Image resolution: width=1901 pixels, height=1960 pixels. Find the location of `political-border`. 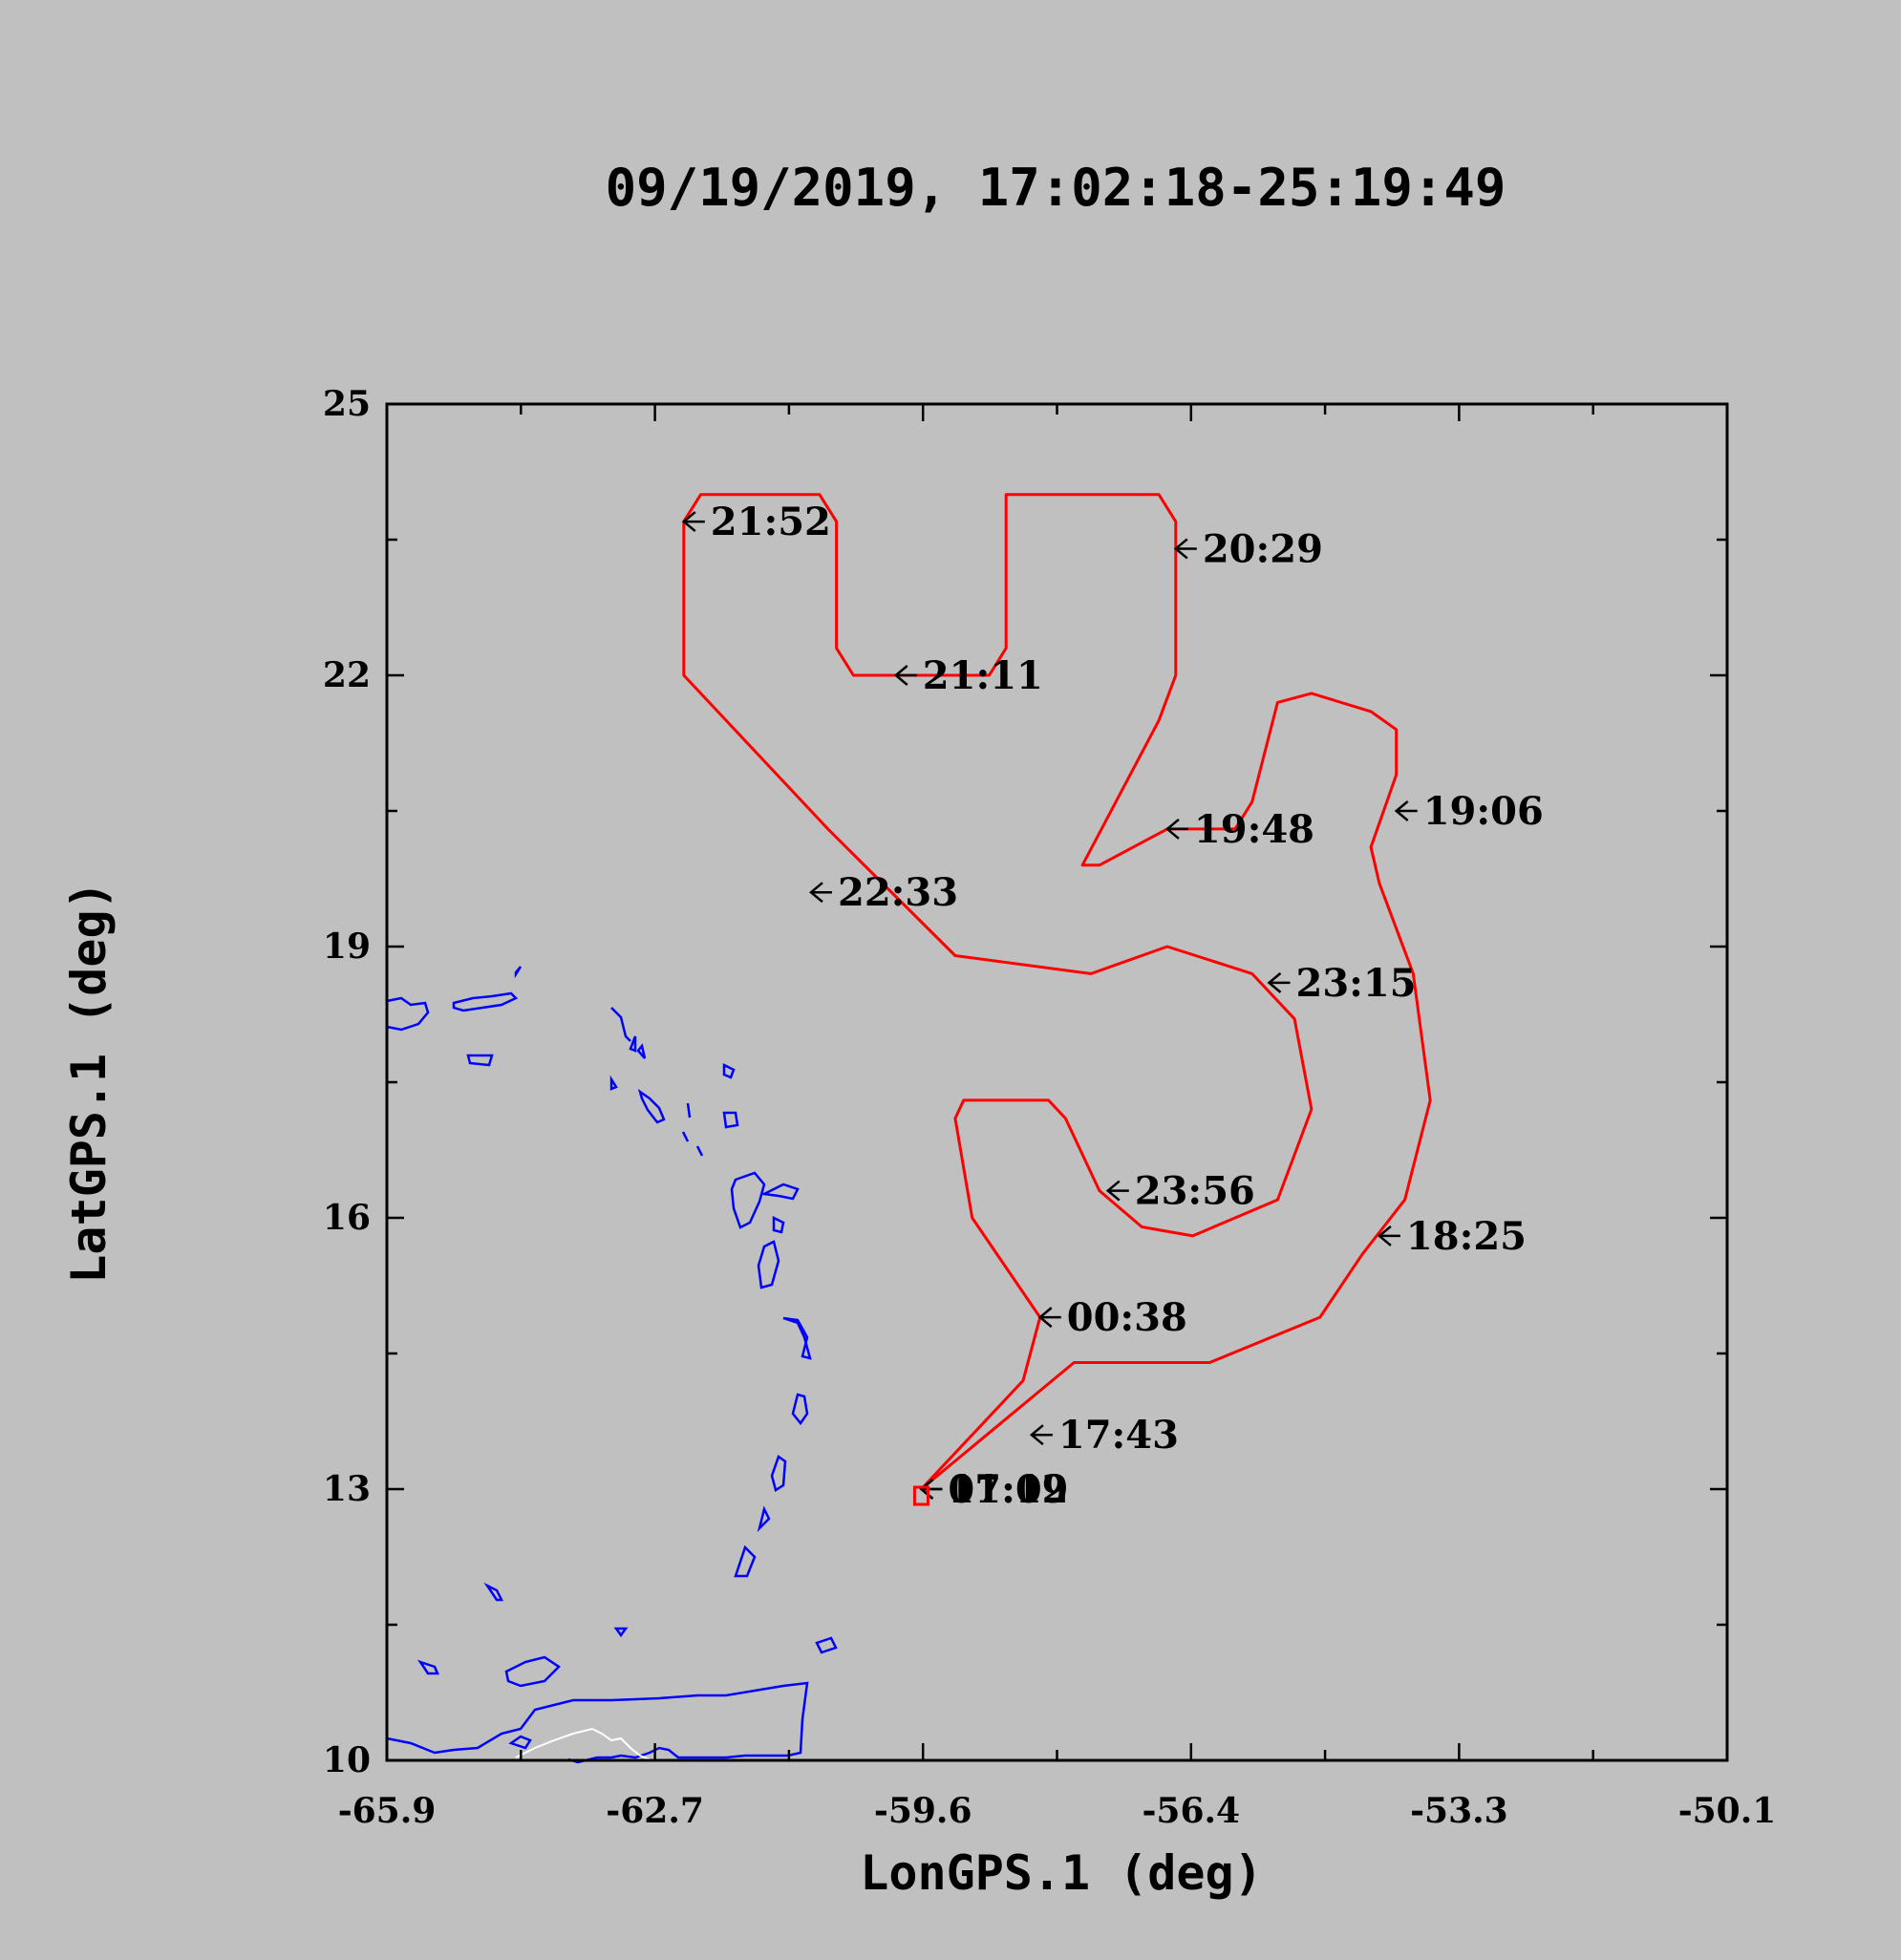

political-border is located at coordinates (583, 1743).